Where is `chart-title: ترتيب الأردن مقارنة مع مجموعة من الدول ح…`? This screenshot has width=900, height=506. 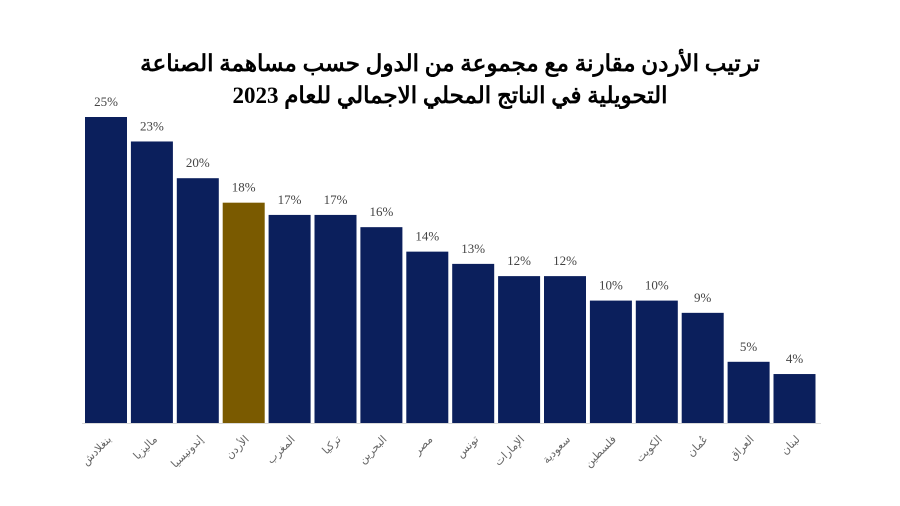
chart-title: ترتيب الأردن مقارنة مع مجموعة من الدول ح… is located at coordinates (450, 80).